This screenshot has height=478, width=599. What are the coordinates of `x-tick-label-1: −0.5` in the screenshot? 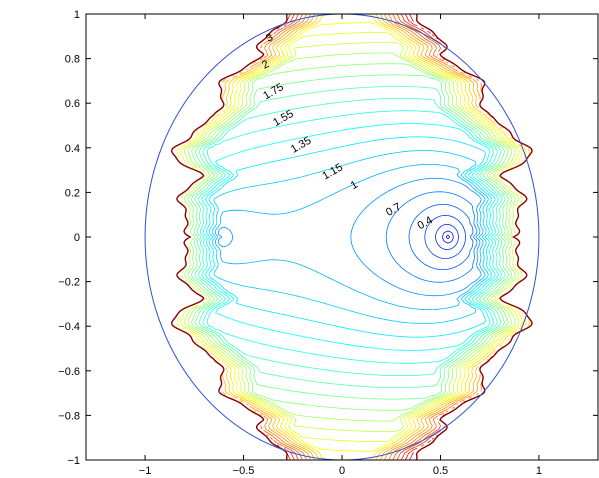 It's located at (244, 471).